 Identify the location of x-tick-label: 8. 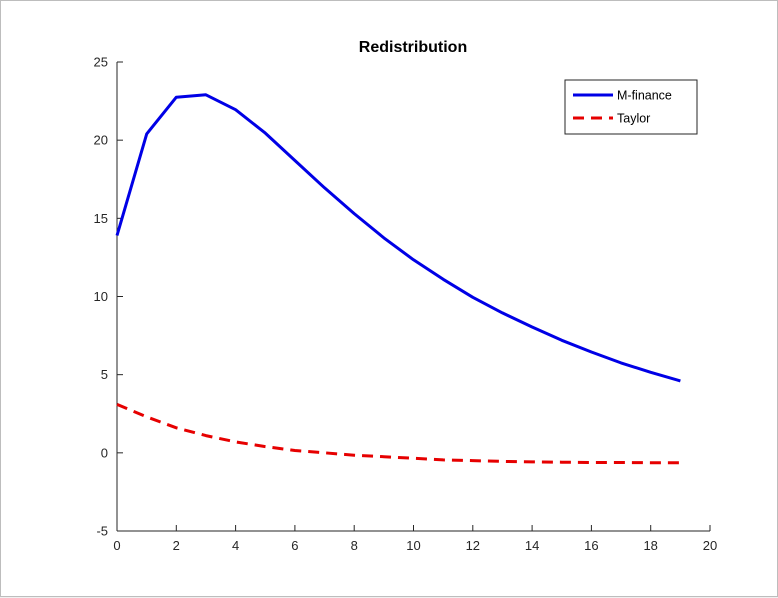
(354, 545).